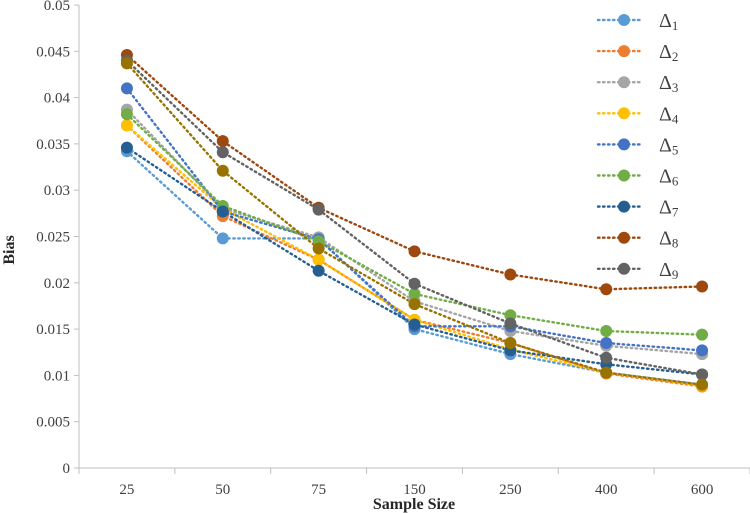 The width and height of the screenshot is (750, 513). I want to click on legend-entry-3: Δ3, so click(637, 83).